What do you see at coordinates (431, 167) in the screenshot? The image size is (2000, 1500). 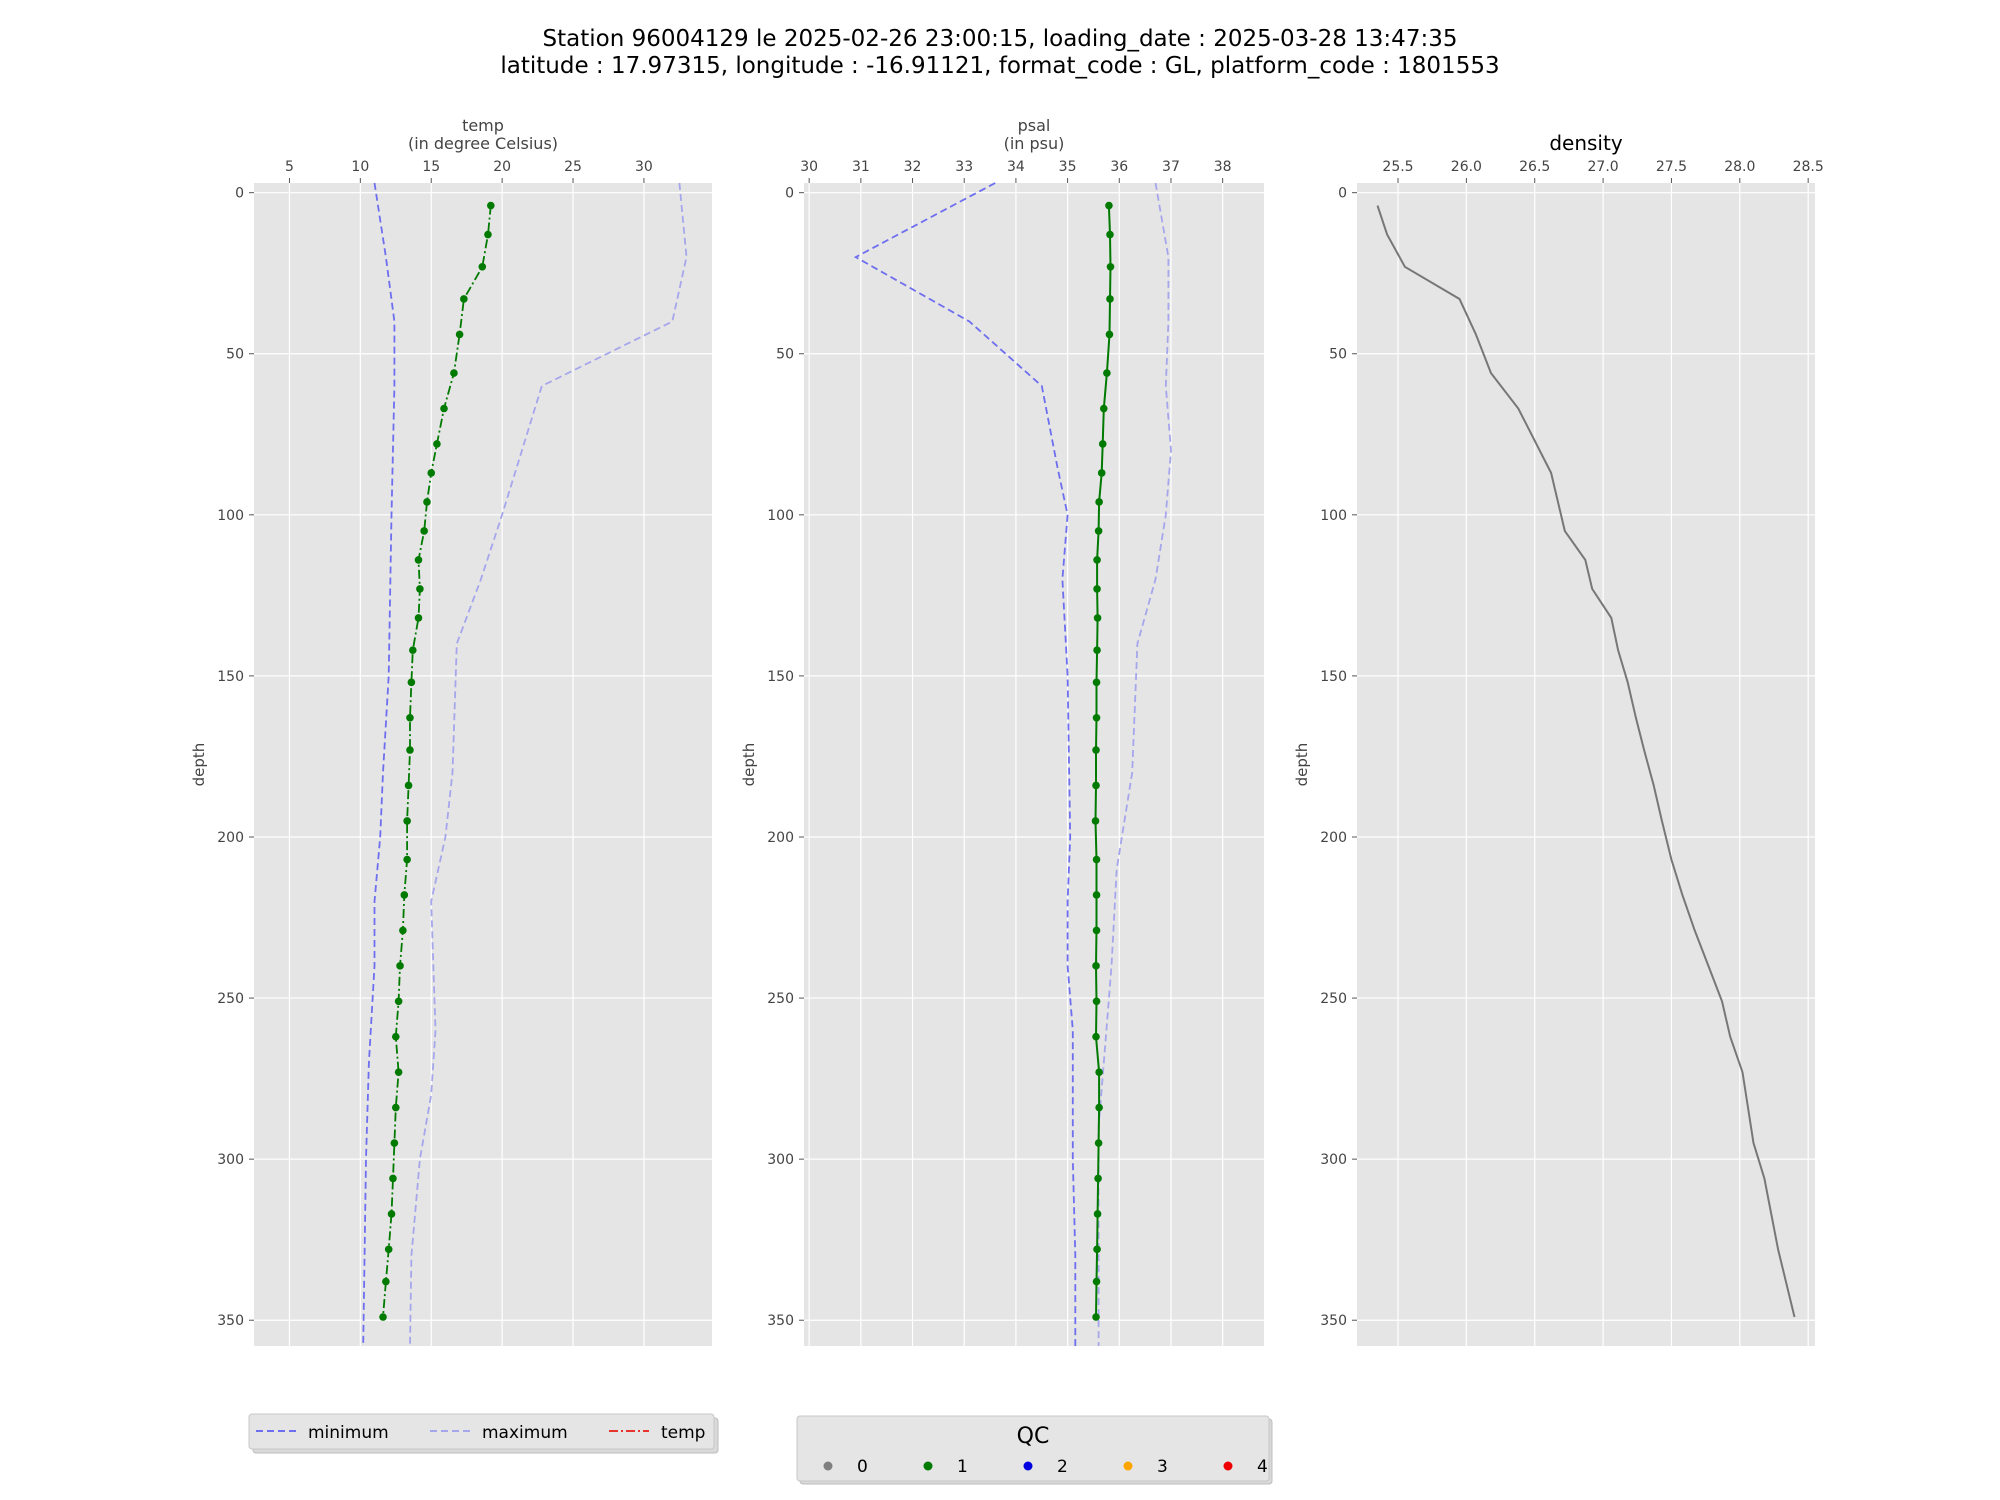 I see `temp-xtick-label: 15` at bounding box center [431, 167].